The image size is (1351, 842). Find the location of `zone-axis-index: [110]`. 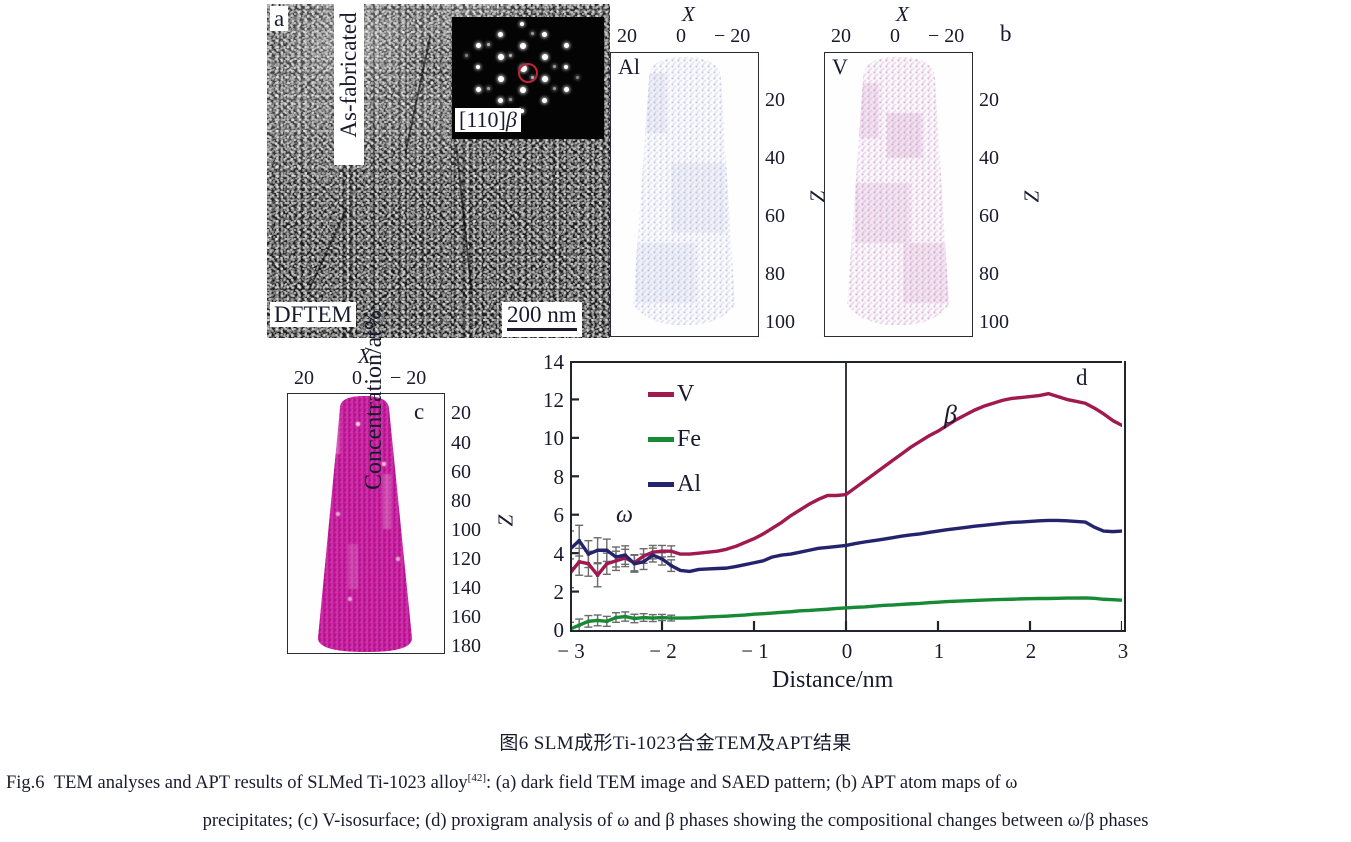

zone-axis-index: [110] is located at coordinates (482, 119).